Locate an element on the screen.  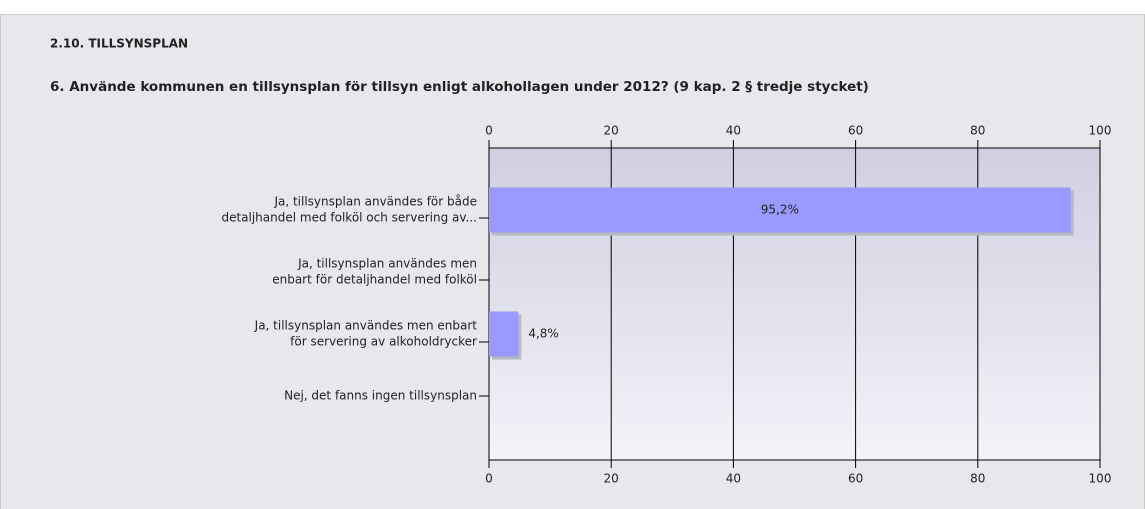
x-tick-label-top: 60 is located at coordinates (855, 131).